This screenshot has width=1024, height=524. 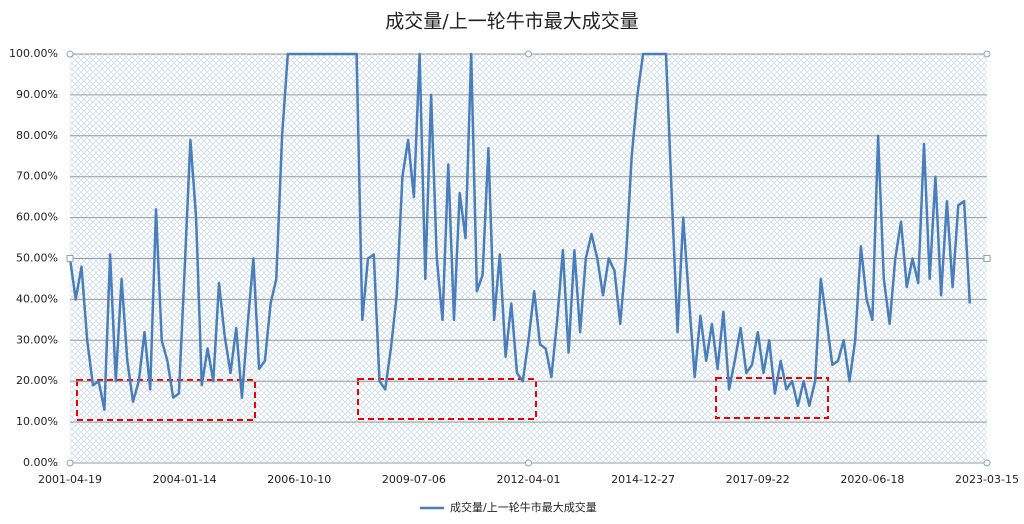 I want to click on legend-label: 成交量/上一轮牛市最大成交量, so click(x=523, y=507).